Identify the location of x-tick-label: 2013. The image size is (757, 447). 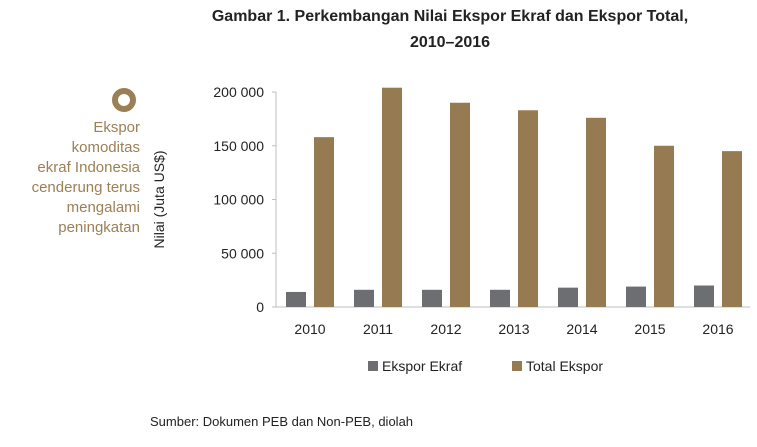
(513, 329).